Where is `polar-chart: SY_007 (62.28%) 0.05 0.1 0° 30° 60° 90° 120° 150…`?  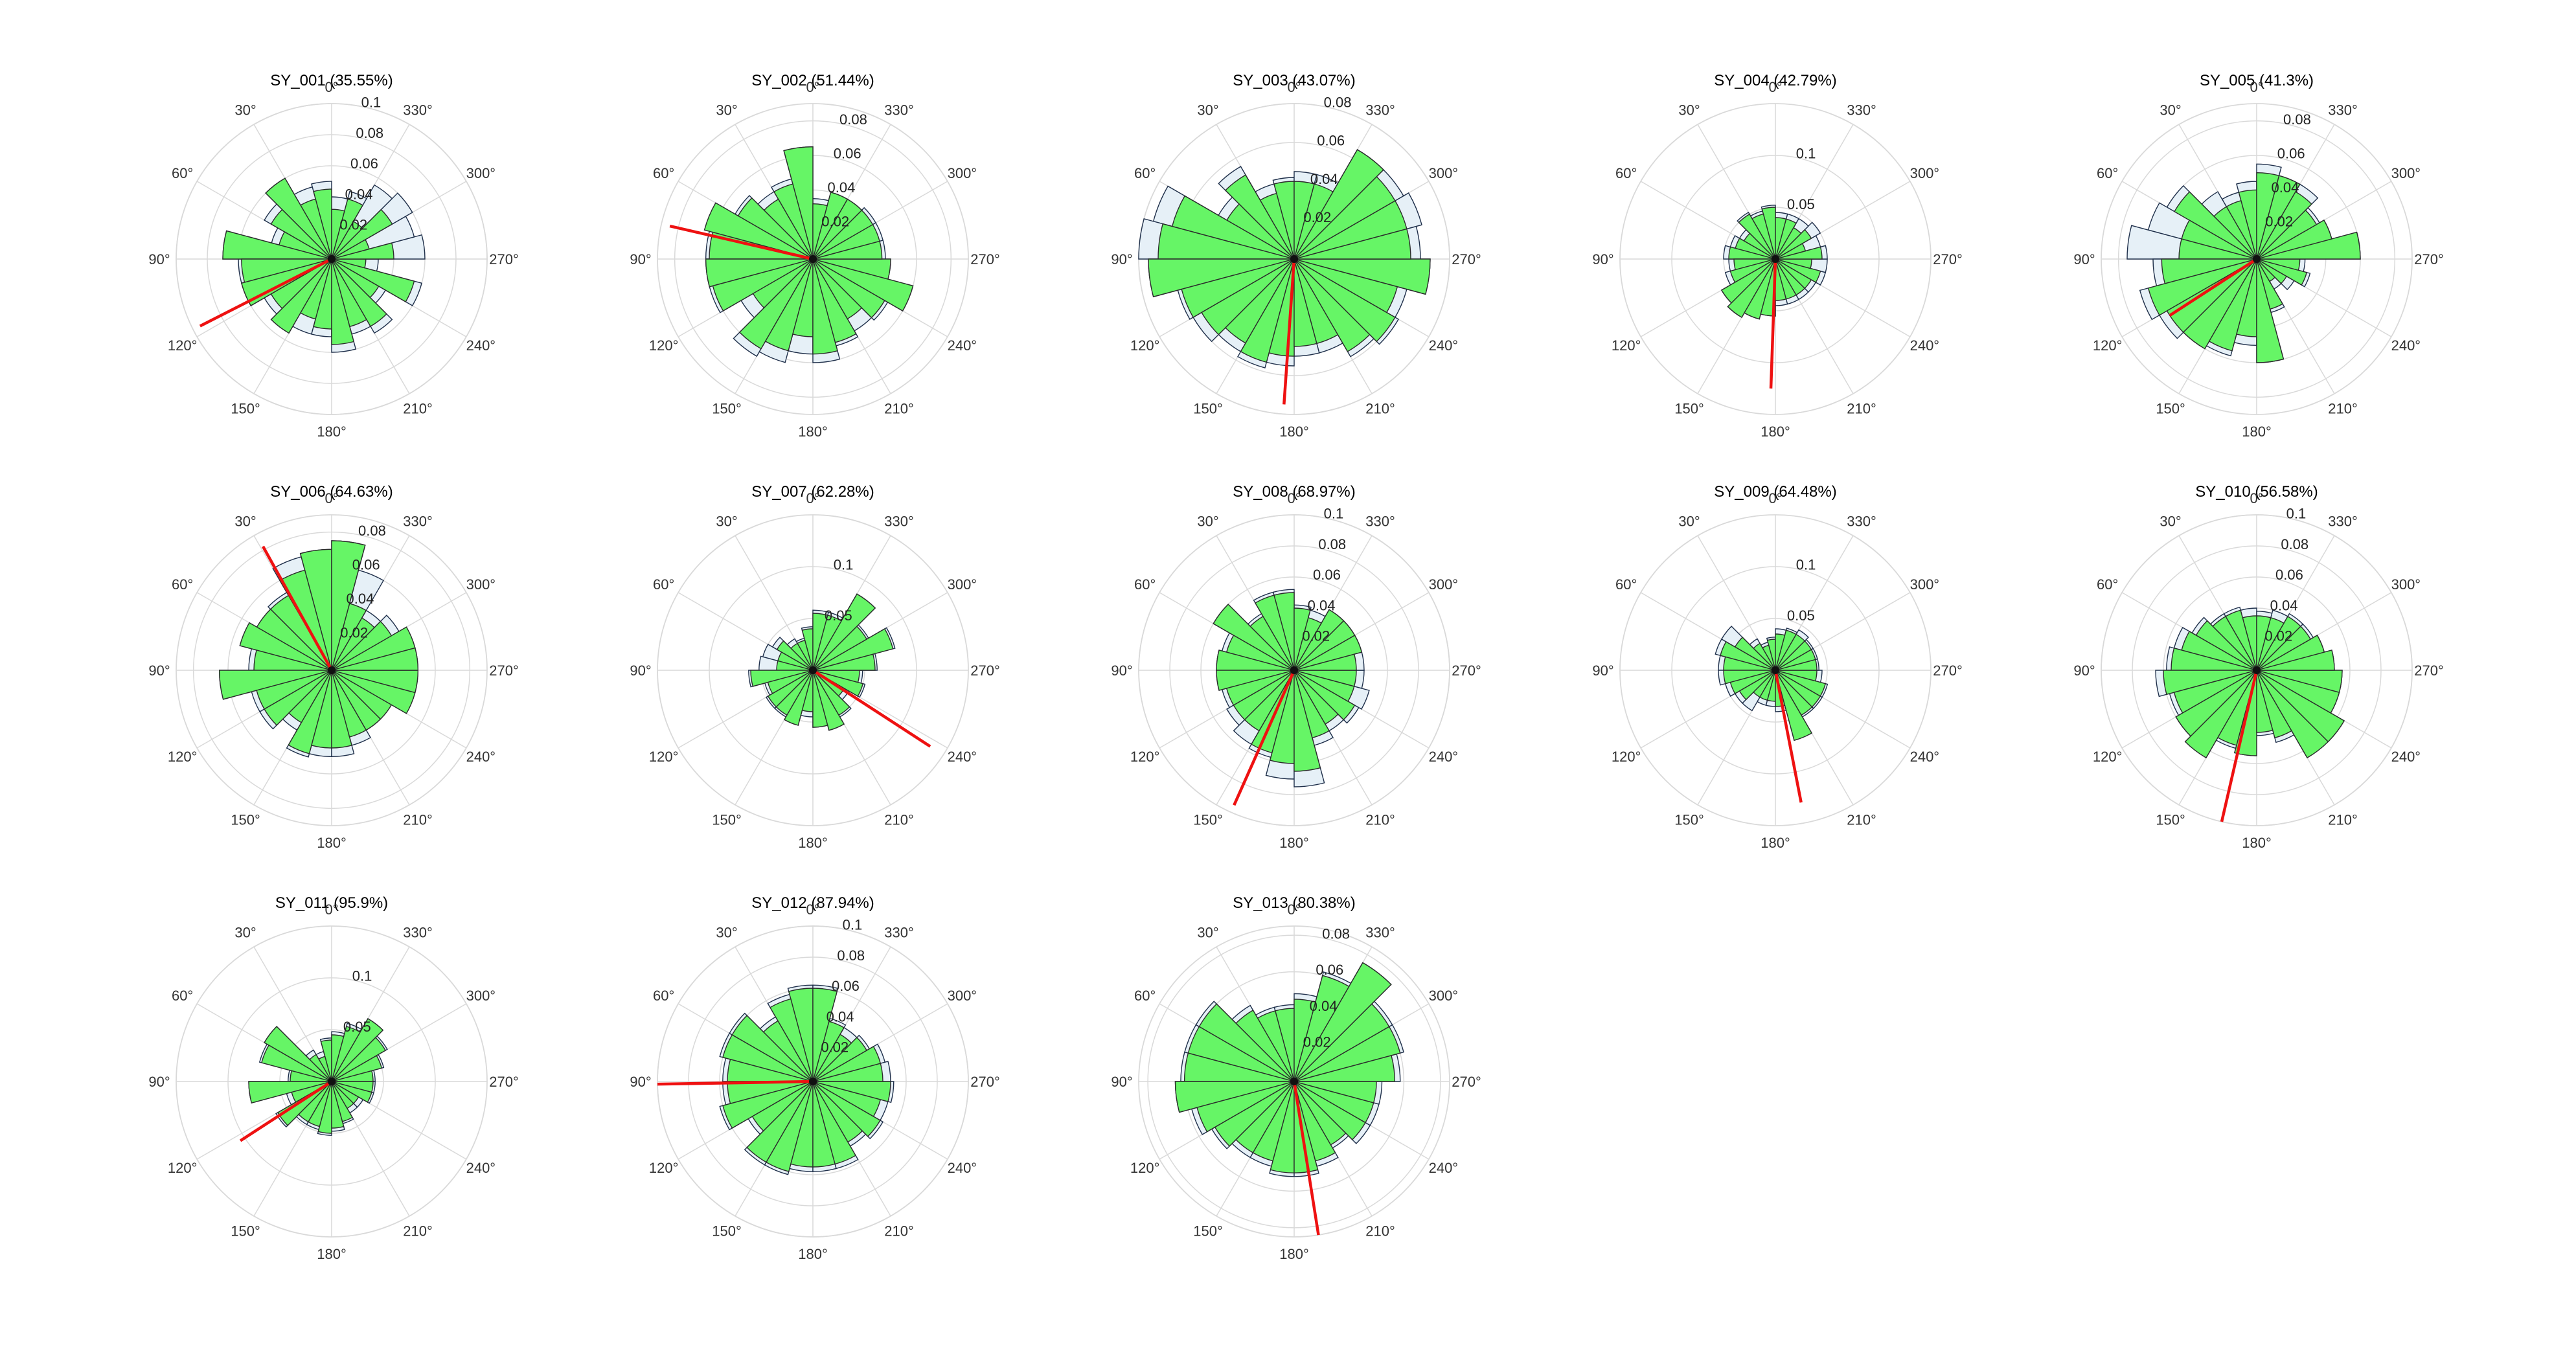 polar-chart: SY_007 (62.28%) 0.05 0.1 0° 30° 60° 90° 120° 150… is located at coordinates (815, 667).